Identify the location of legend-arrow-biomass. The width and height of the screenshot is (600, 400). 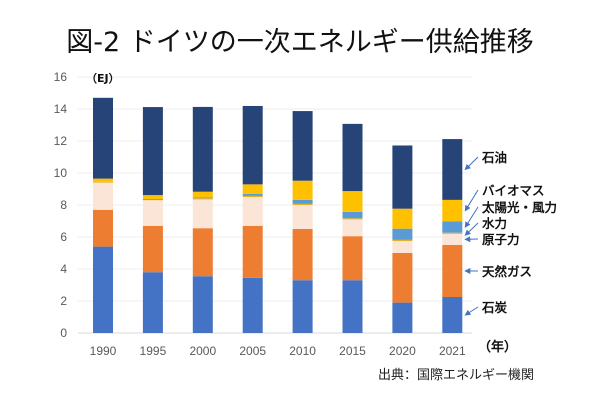
(471, 200).